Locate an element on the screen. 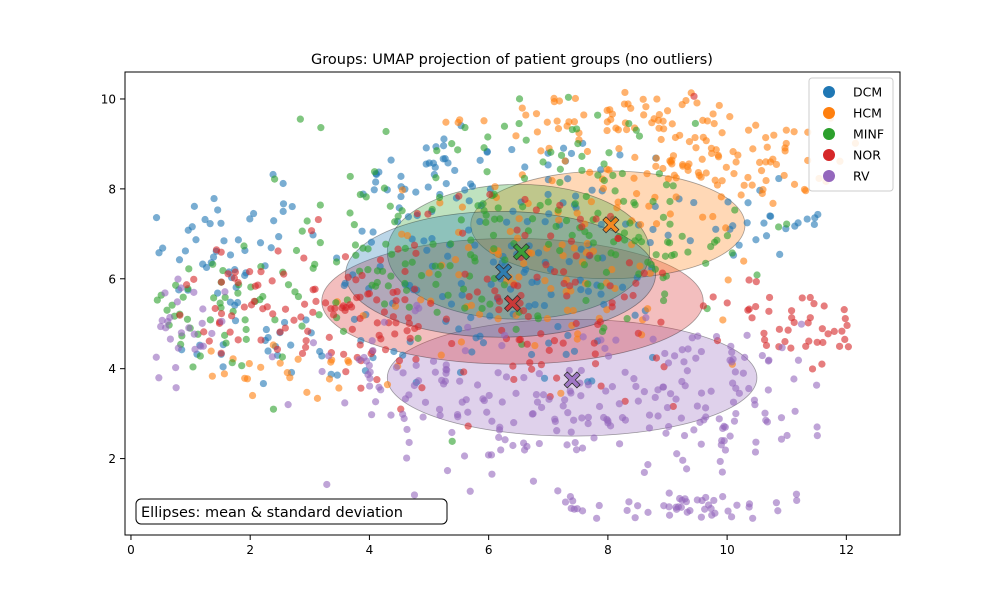 This screenshot has height=604, width=1000. legend-label-minf: MINF is located at coordinates (868, 134).